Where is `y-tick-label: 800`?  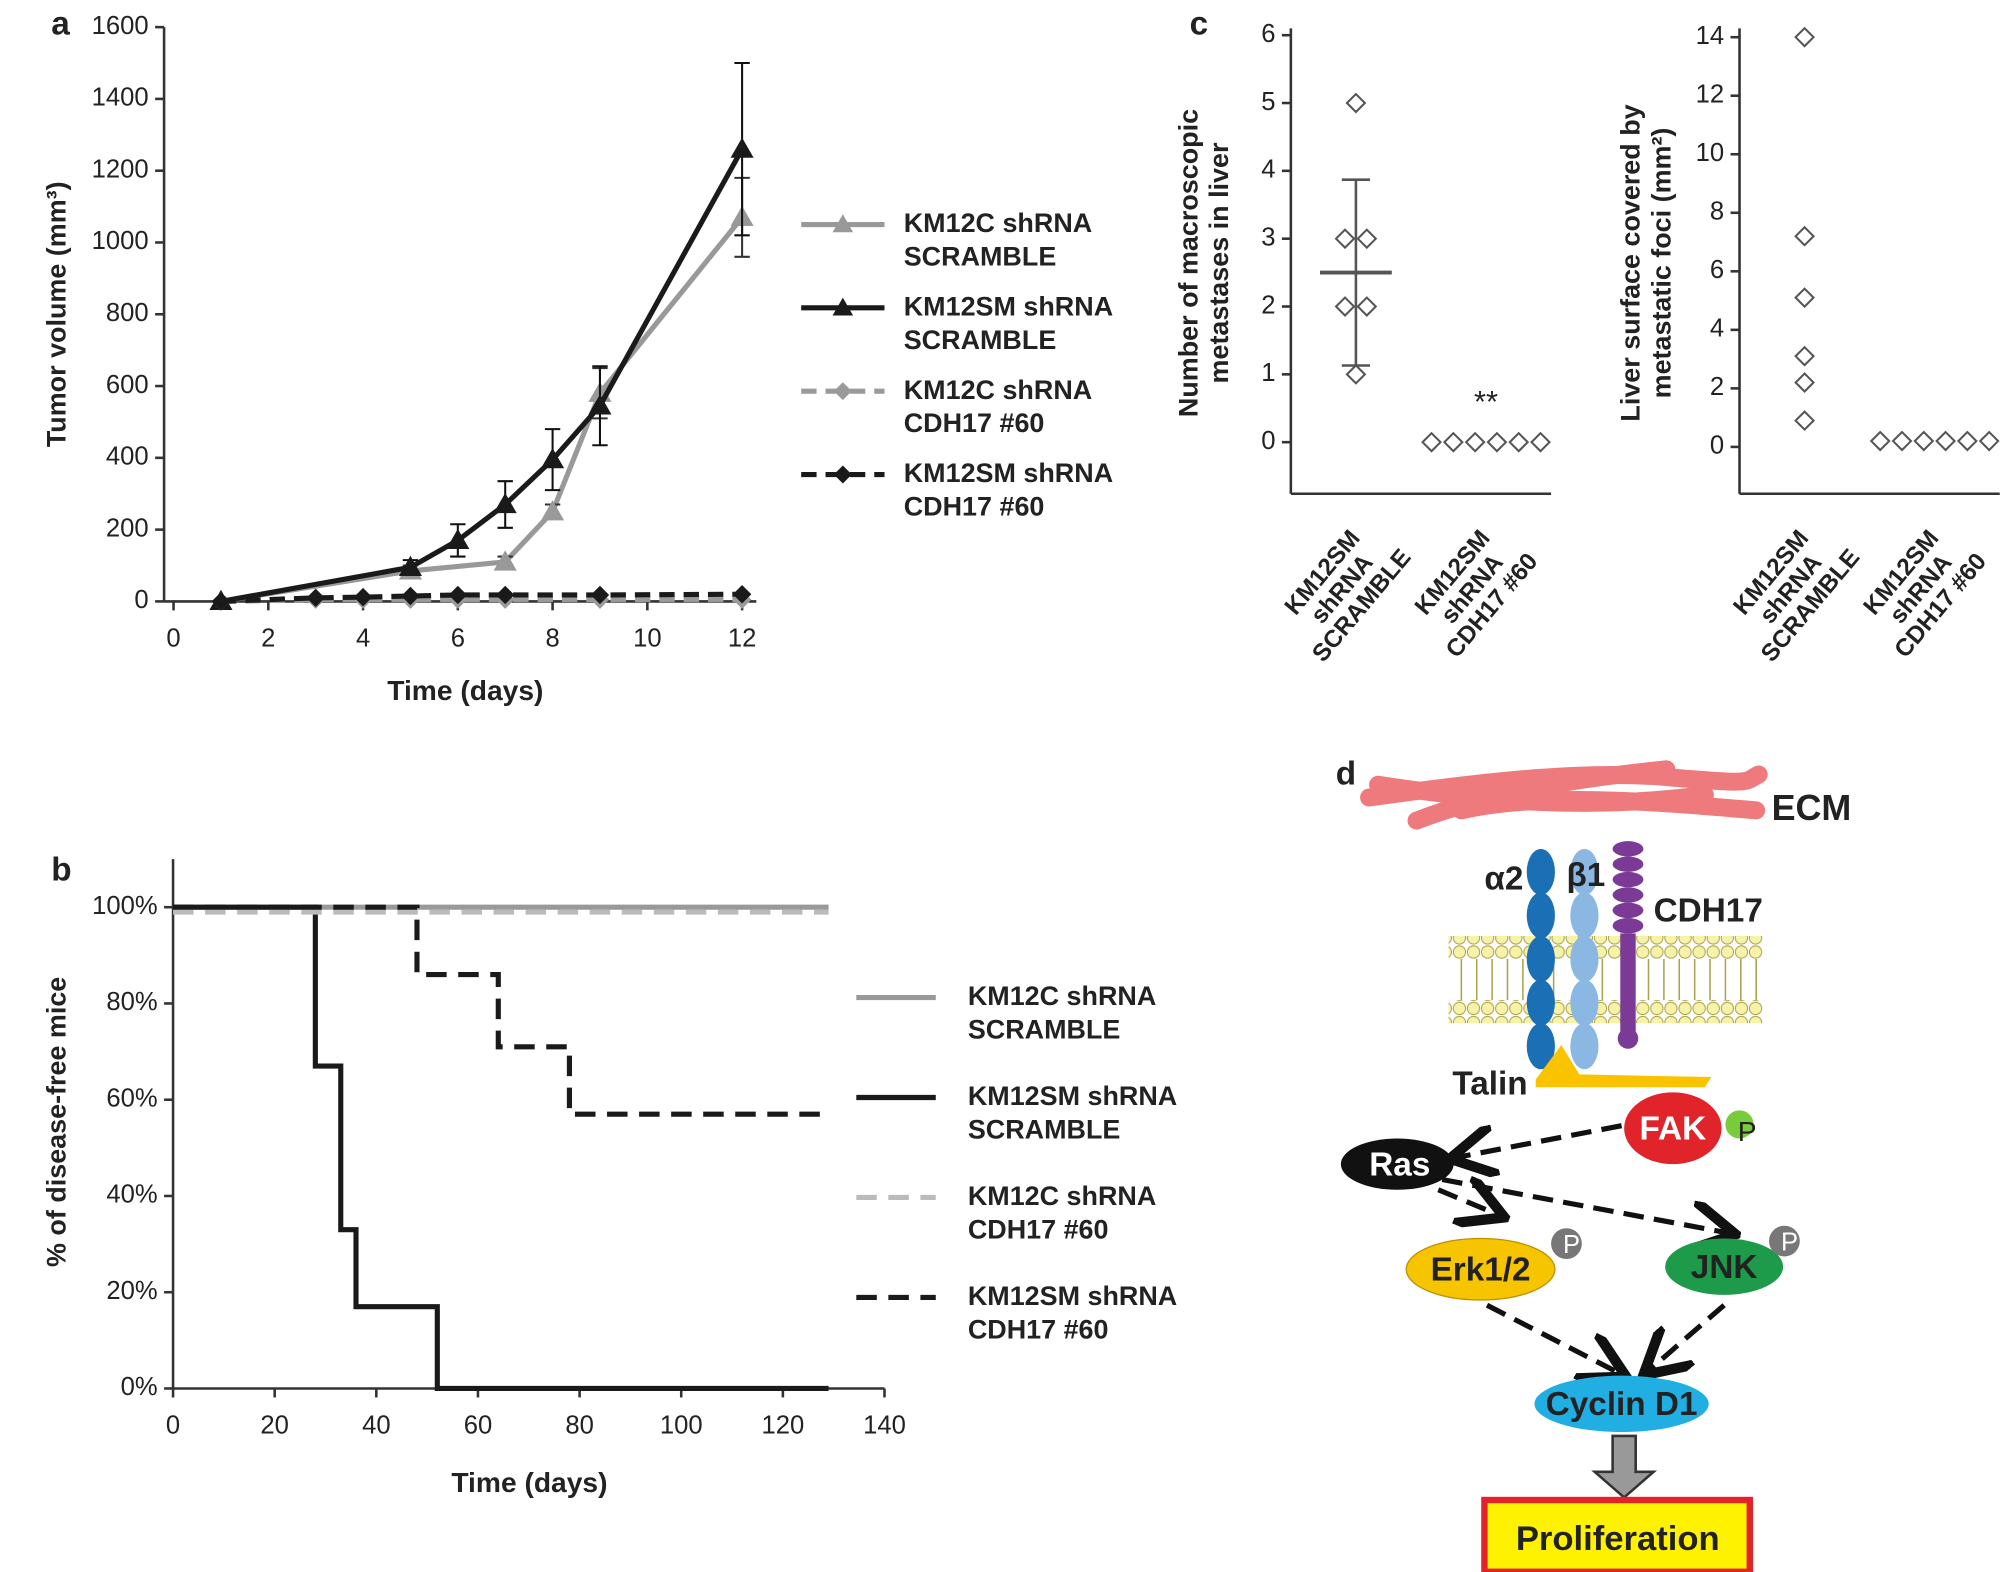 y-tick-label: 800 is located at coordinates (127, 313).